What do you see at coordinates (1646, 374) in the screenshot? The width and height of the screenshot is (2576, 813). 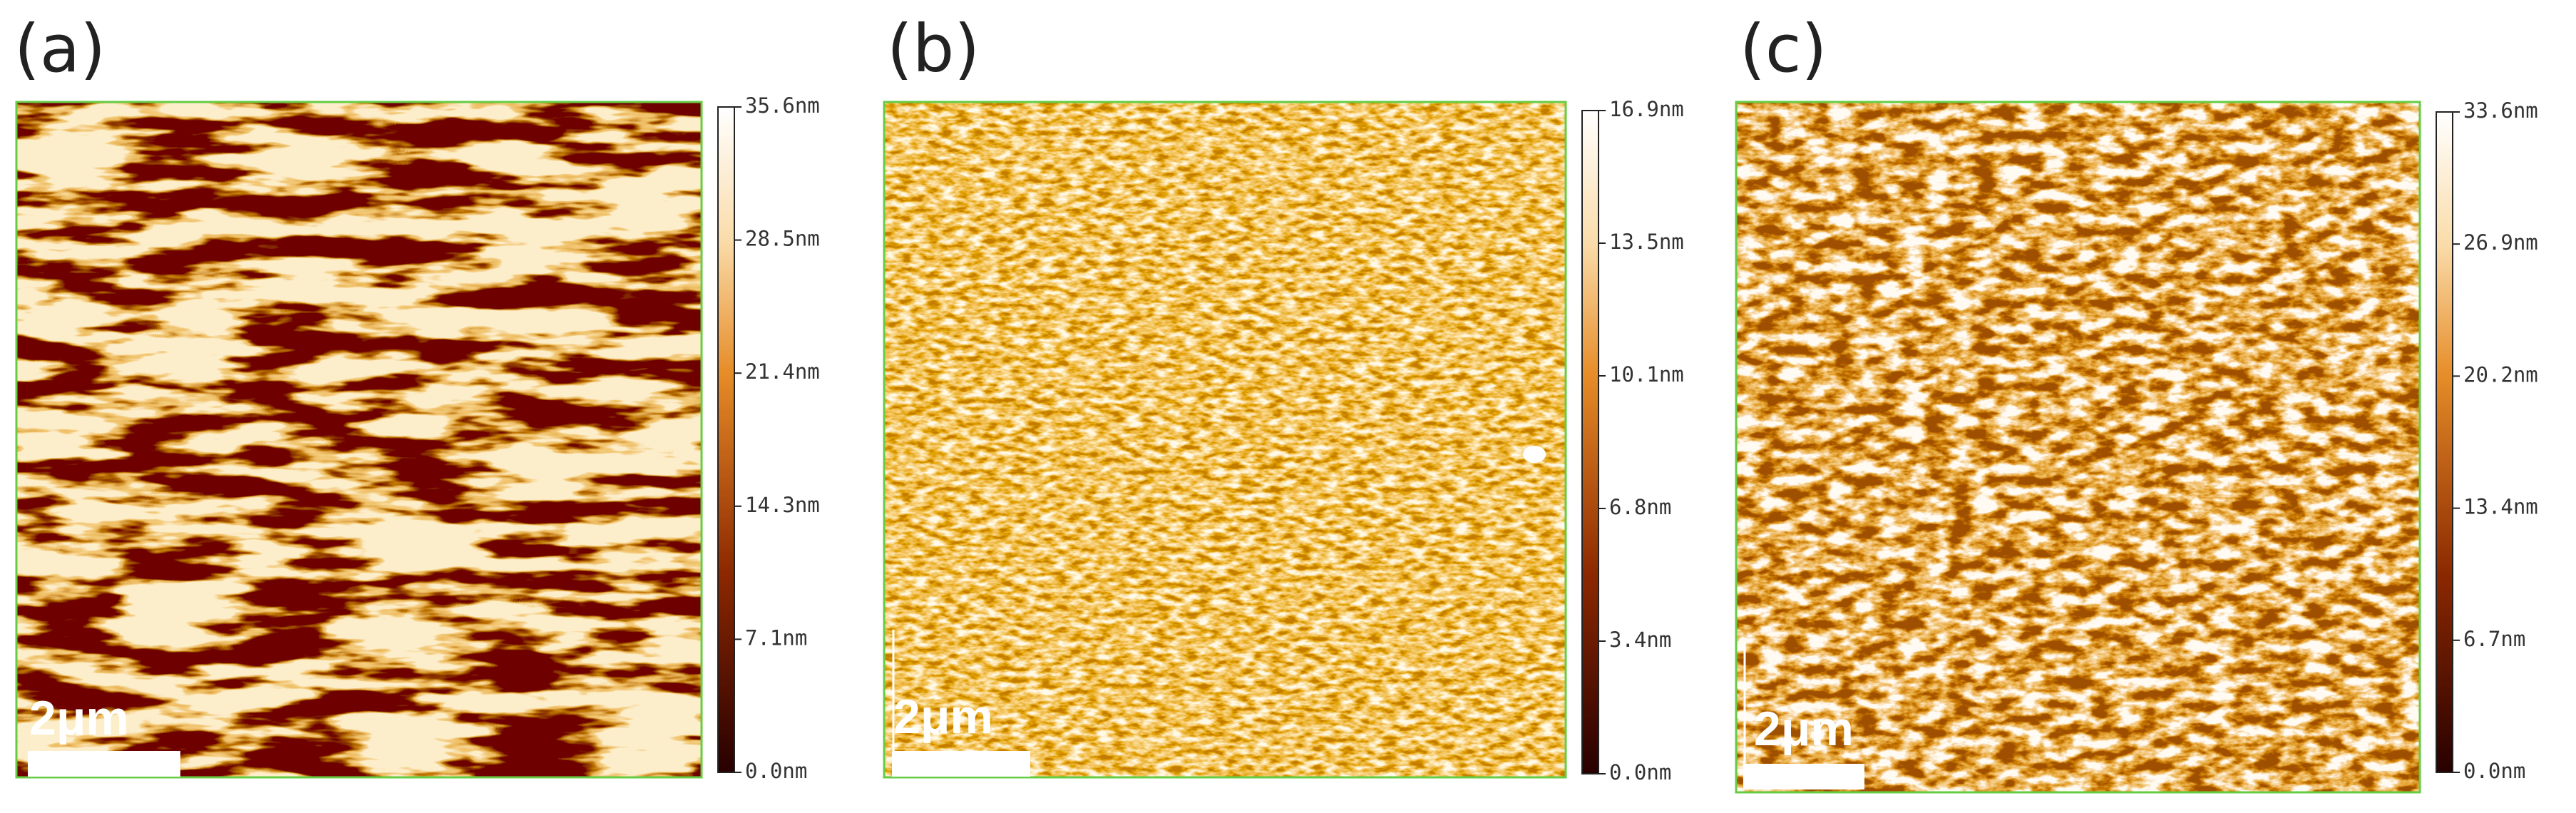 I see `colorbar-label: 10.1nm` at bounding box center [1646, 374].